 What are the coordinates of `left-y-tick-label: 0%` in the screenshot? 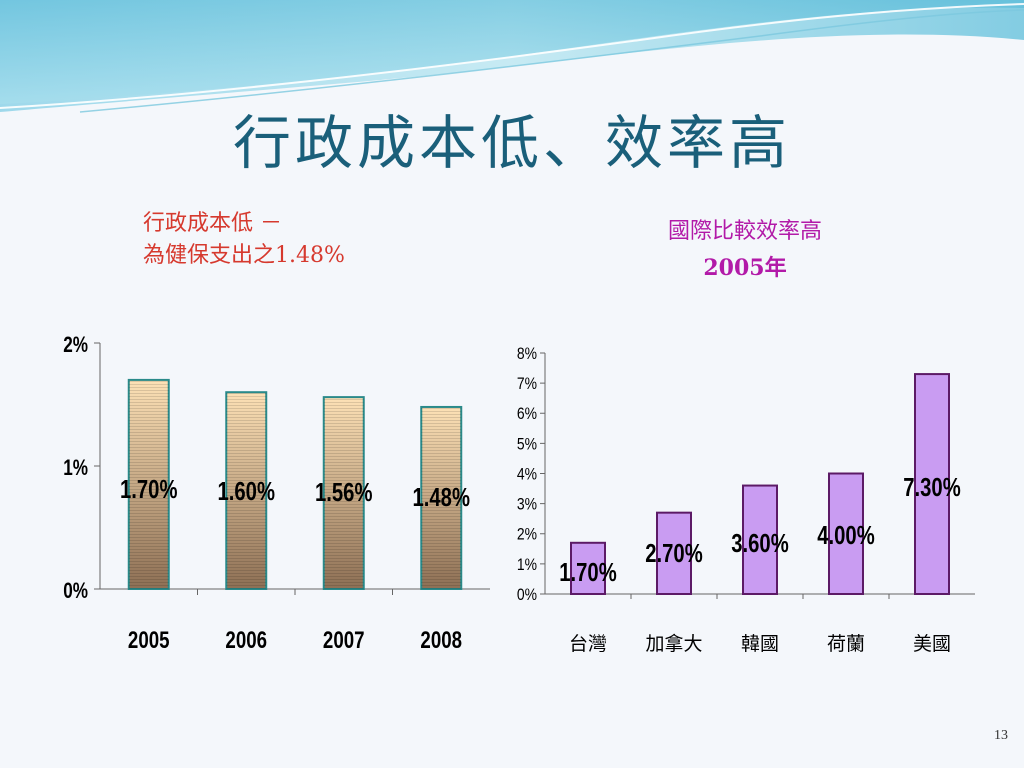 It's located at (75, 591).